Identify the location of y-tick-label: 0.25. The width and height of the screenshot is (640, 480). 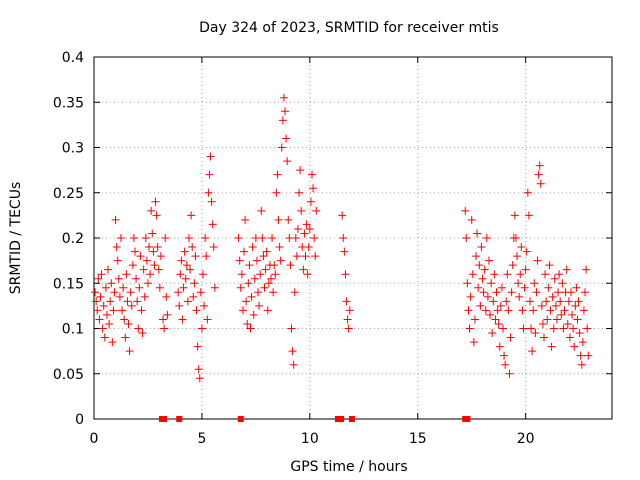
(68, 194).